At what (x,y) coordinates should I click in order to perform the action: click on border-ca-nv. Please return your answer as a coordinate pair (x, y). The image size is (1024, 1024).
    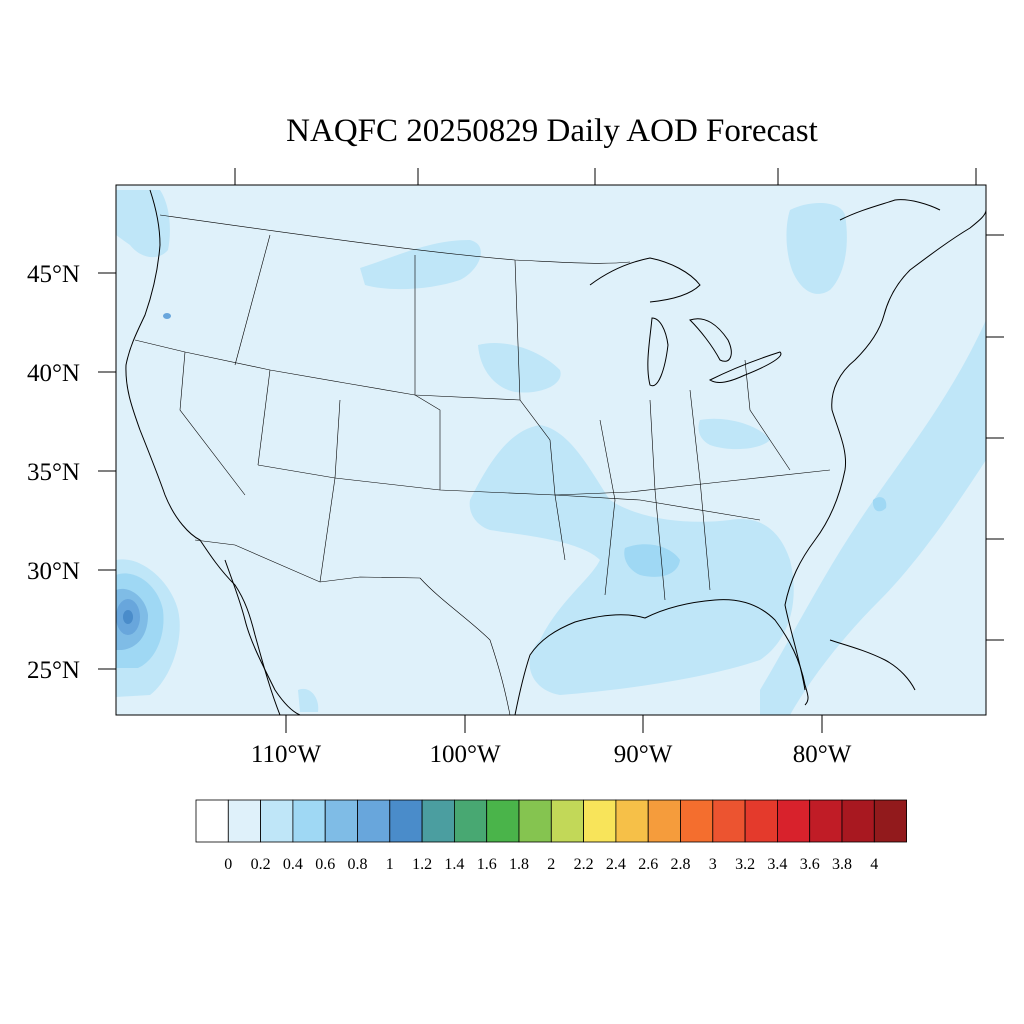
    Looking at the image, I should click on (212, 423).